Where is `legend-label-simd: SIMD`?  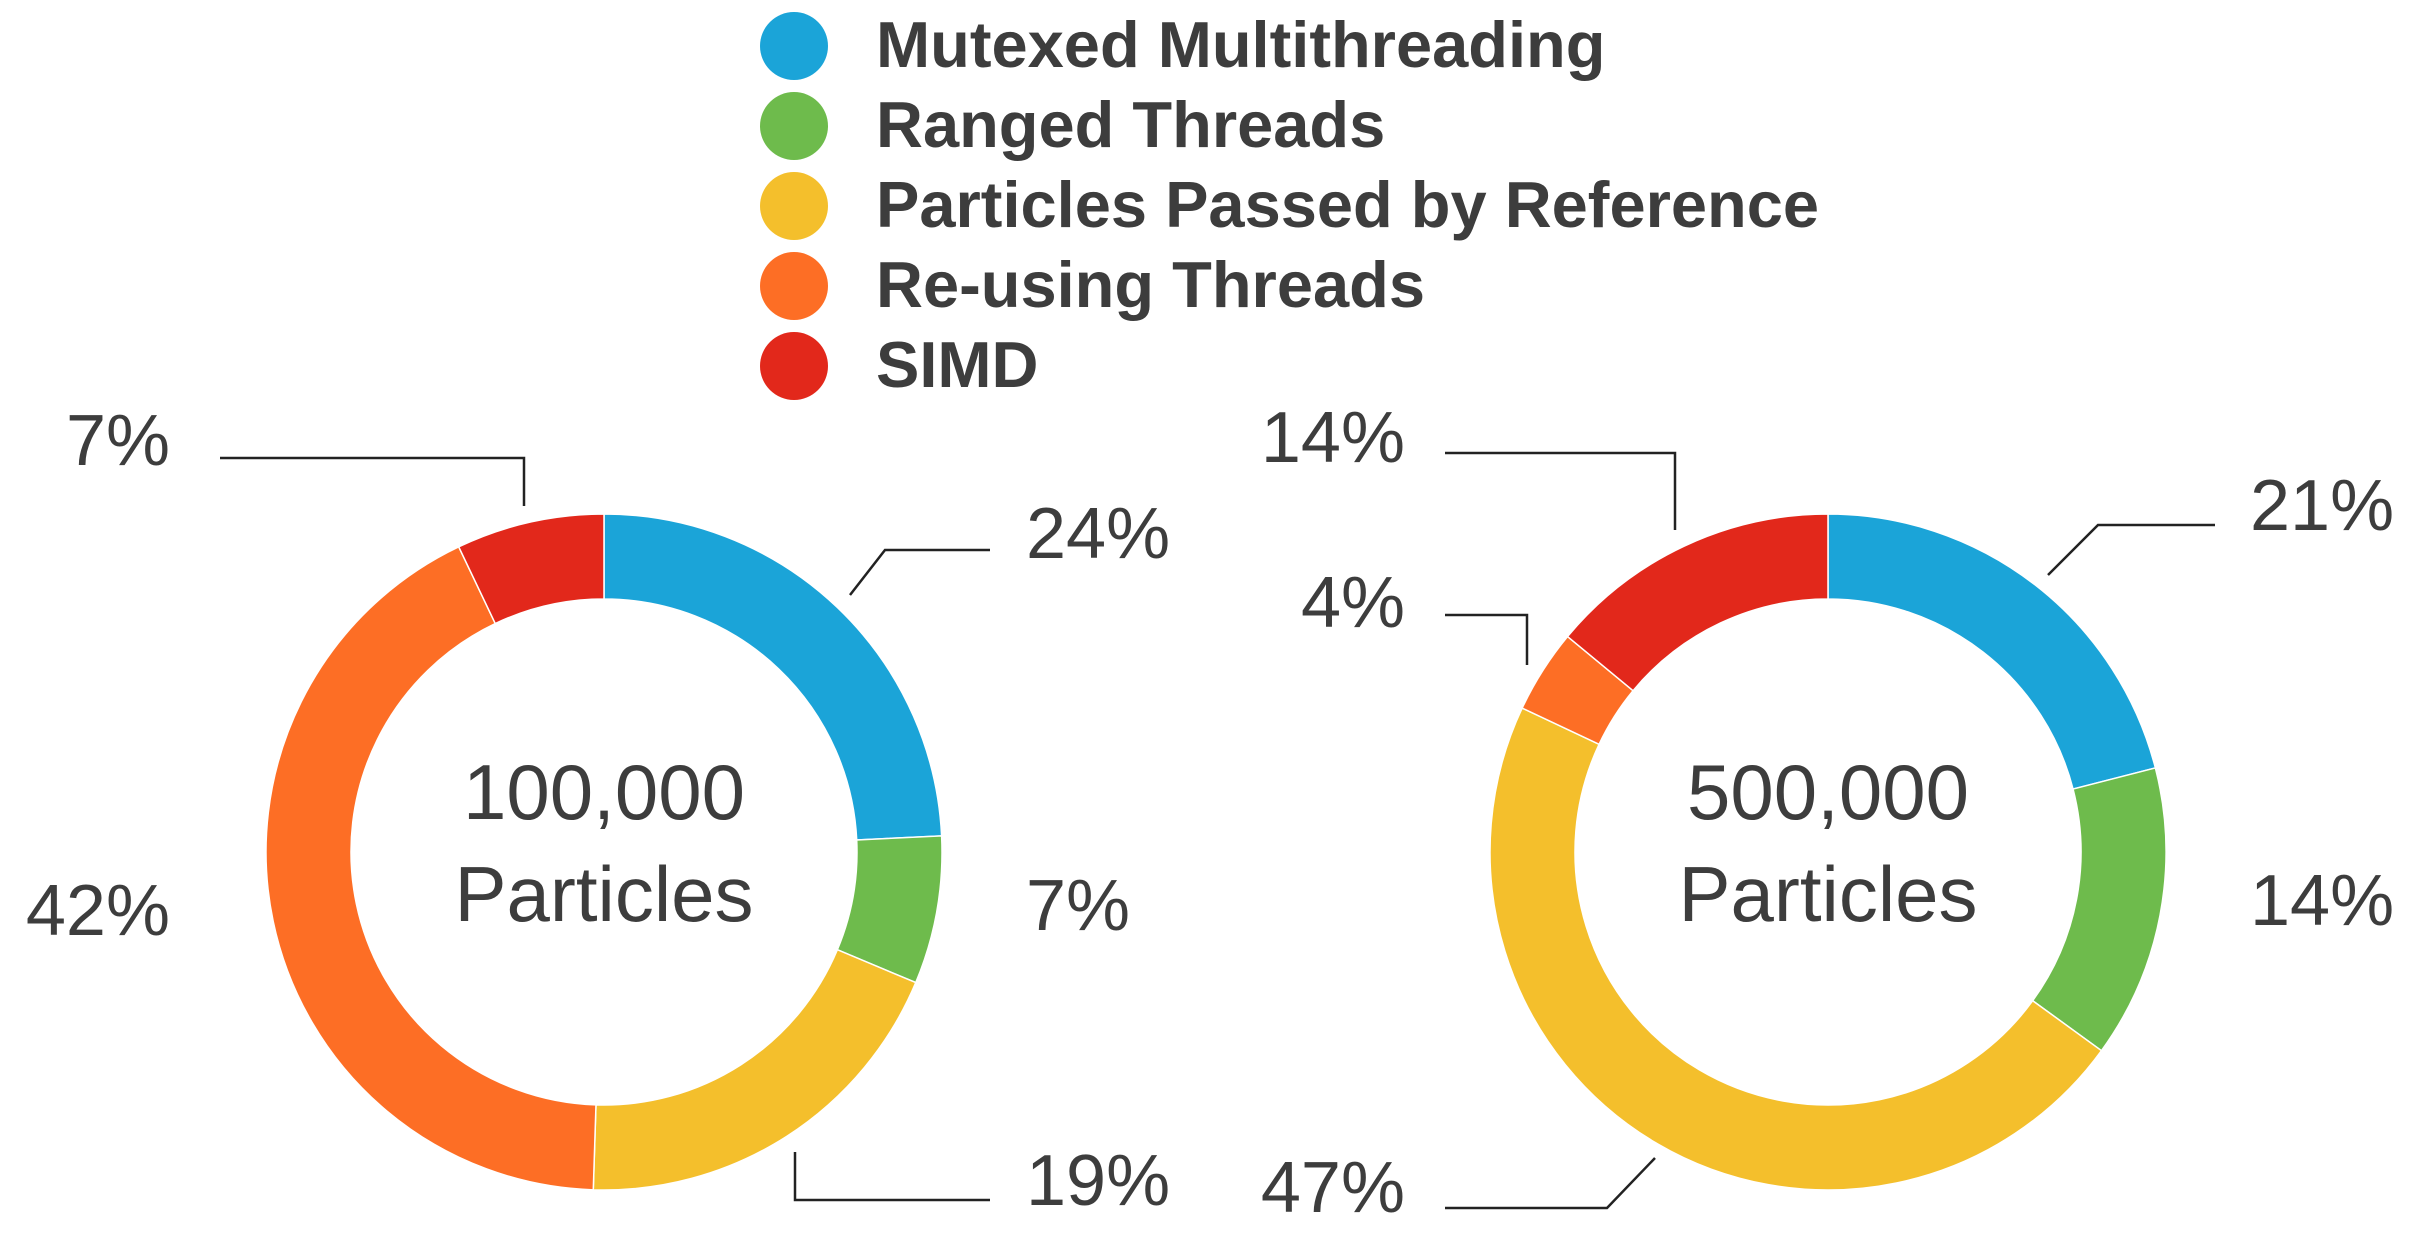
legend-label-simd: SIMD is located at coordinates (957, 364).